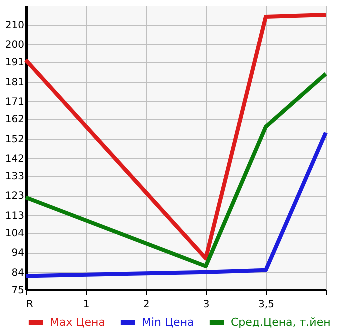 This screenshot has height=335, width=345. I want to click on x-tick-label: 1, so click(86, 305).